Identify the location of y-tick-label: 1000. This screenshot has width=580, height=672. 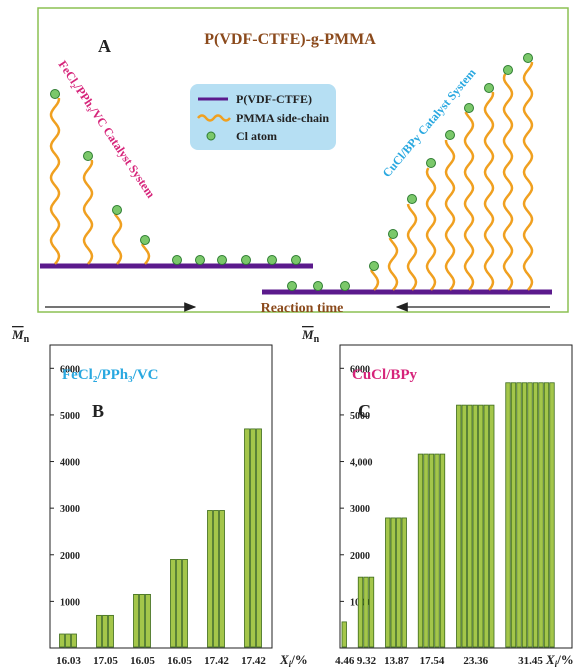
(70, 602).